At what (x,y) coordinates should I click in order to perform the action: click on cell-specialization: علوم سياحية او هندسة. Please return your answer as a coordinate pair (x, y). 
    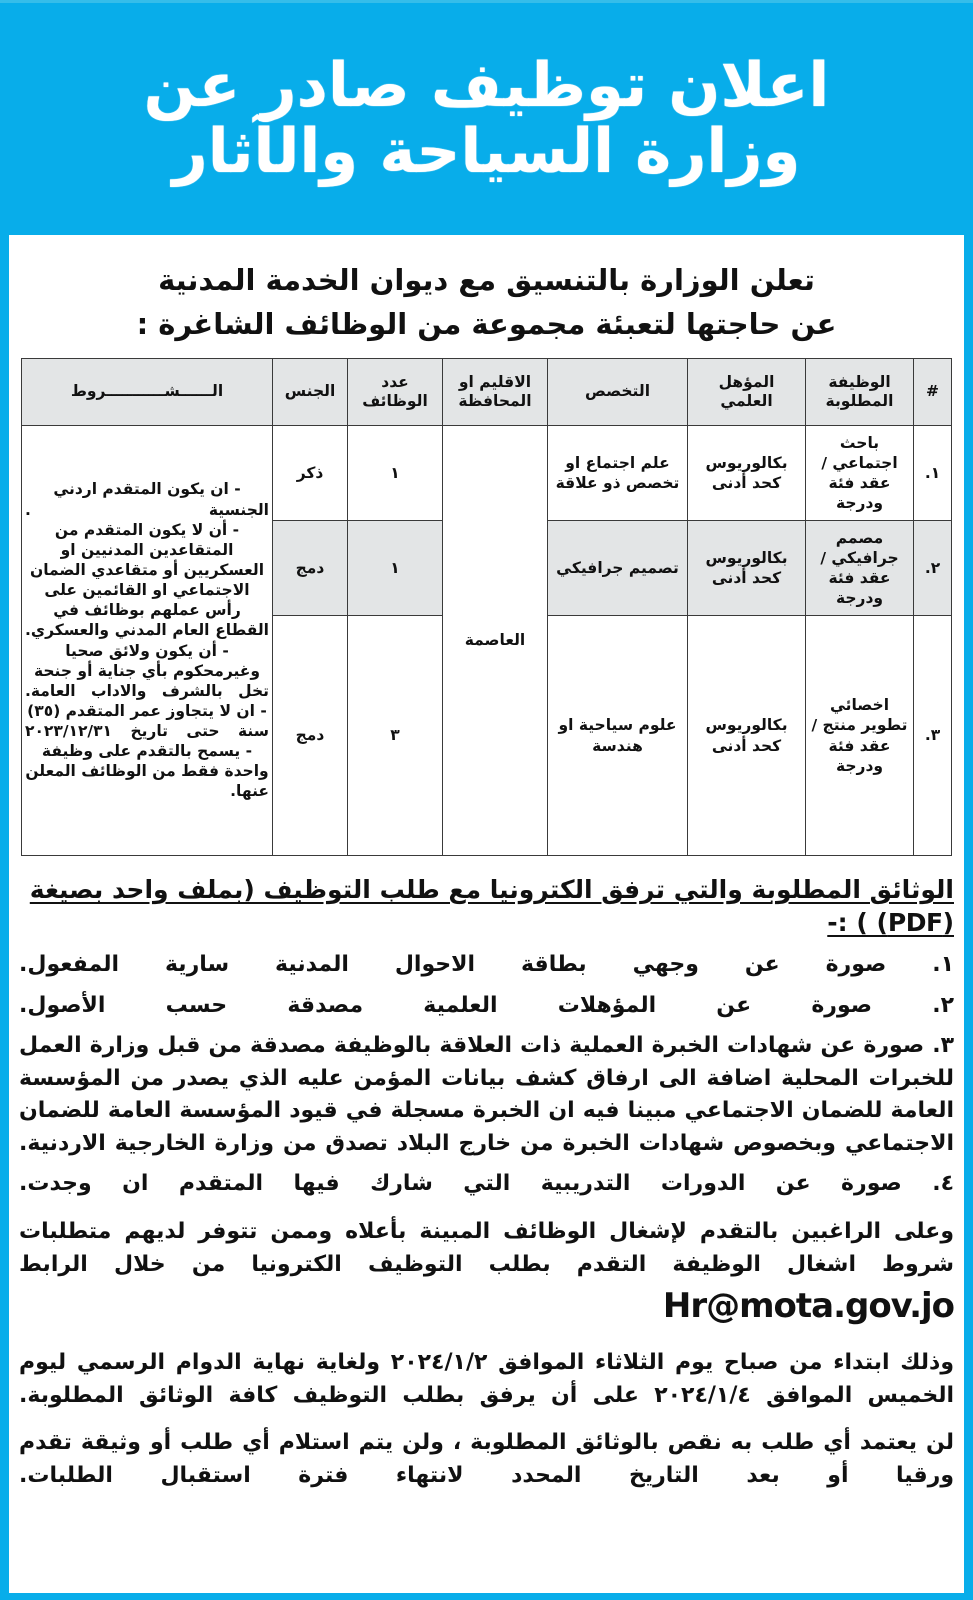
    Looking at the image, I should click on (617, 735).